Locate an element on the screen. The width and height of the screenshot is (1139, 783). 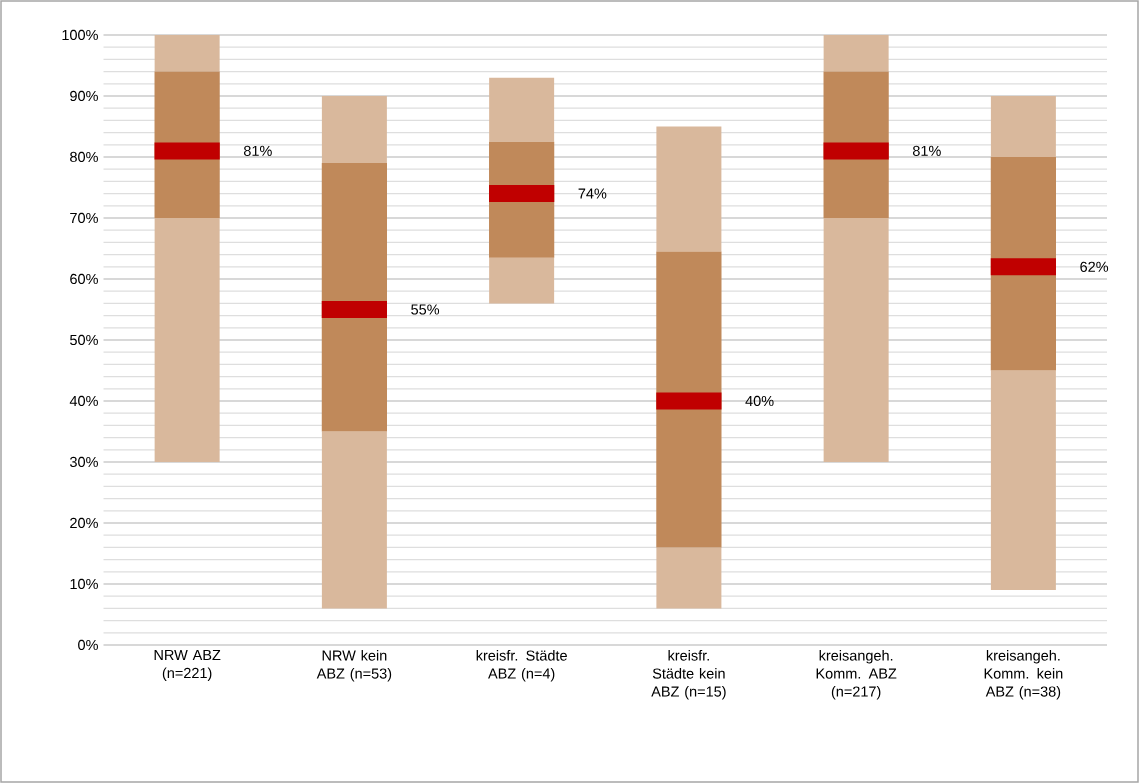
x-tick-label: kreisangeh. Komm. ABZ (n=217) is located at coordinates (856, 675).